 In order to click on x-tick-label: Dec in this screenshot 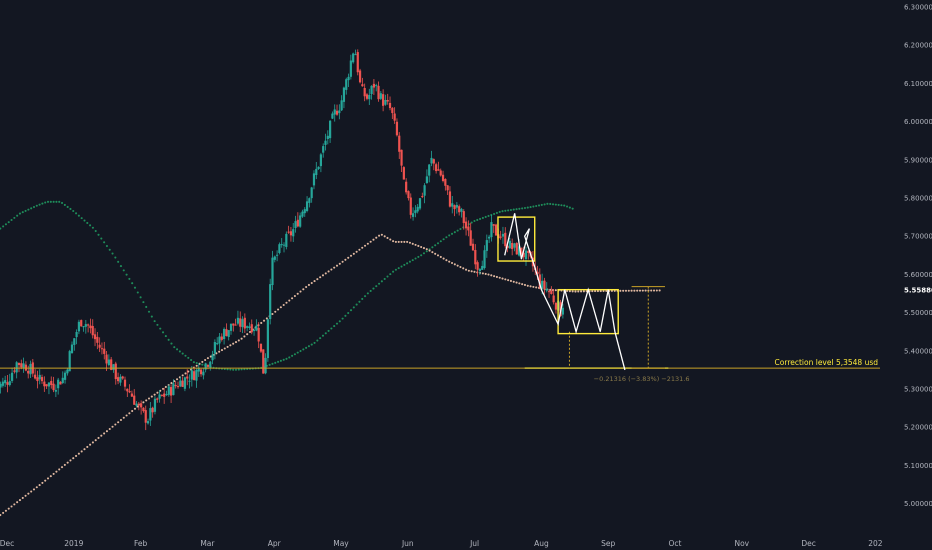, I will do `click(7, 543)`.